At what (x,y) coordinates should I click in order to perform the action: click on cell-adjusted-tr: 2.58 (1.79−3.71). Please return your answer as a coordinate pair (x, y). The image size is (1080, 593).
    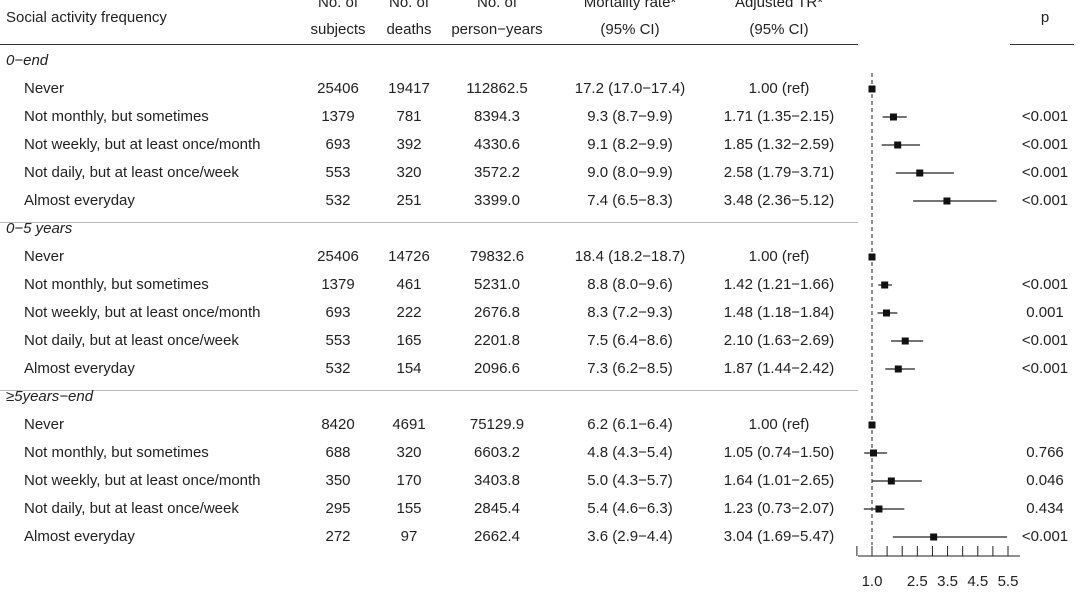
    Looking at the image, I should click on (779, 172).